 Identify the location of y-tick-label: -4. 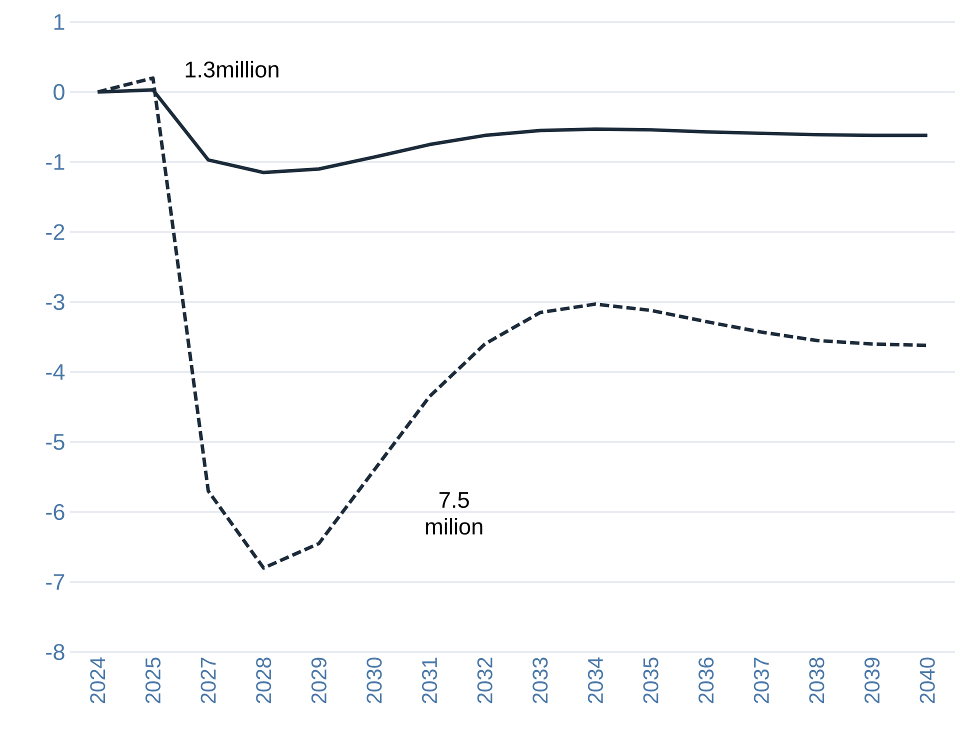
(55, 372).